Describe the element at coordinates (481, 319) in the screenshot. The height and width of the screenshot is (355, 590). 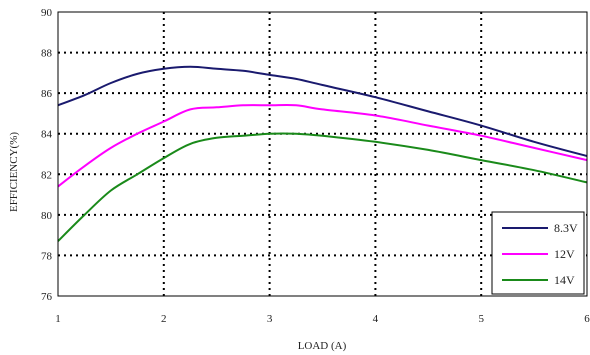
I see `x-tick-label: 5` at that location.